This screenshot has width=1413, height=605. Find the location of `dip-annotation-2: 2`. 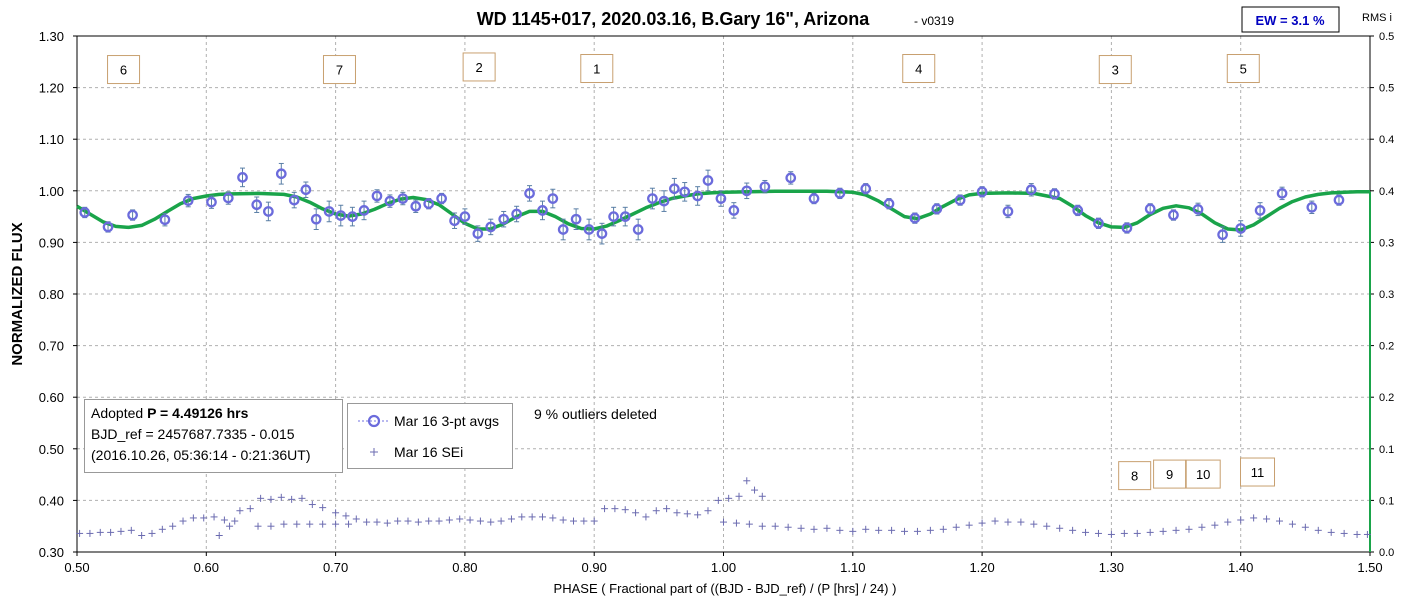

dip-annotation-2: 2 is located at coordinates (479, 67).